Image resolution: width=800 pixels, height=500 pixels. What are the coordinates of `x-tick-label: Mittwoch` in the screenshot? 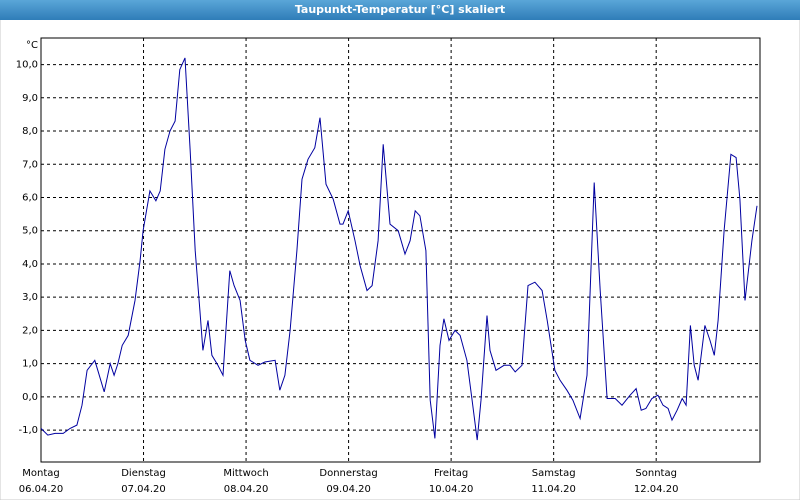 It's located at (245, 473).